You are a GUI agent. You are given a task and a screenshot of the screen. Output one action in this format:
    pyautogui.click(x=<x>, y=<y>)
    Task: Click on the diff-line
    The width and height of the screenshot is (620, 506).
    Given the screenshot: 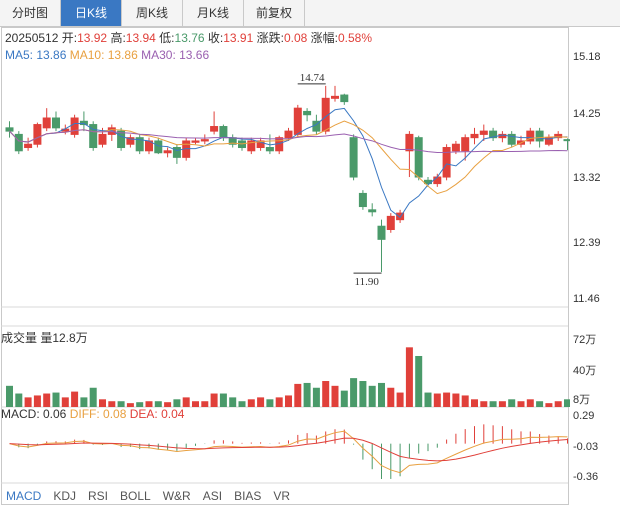 What is the action you would take?
    pyautogui.click(x=288, y=452)
    